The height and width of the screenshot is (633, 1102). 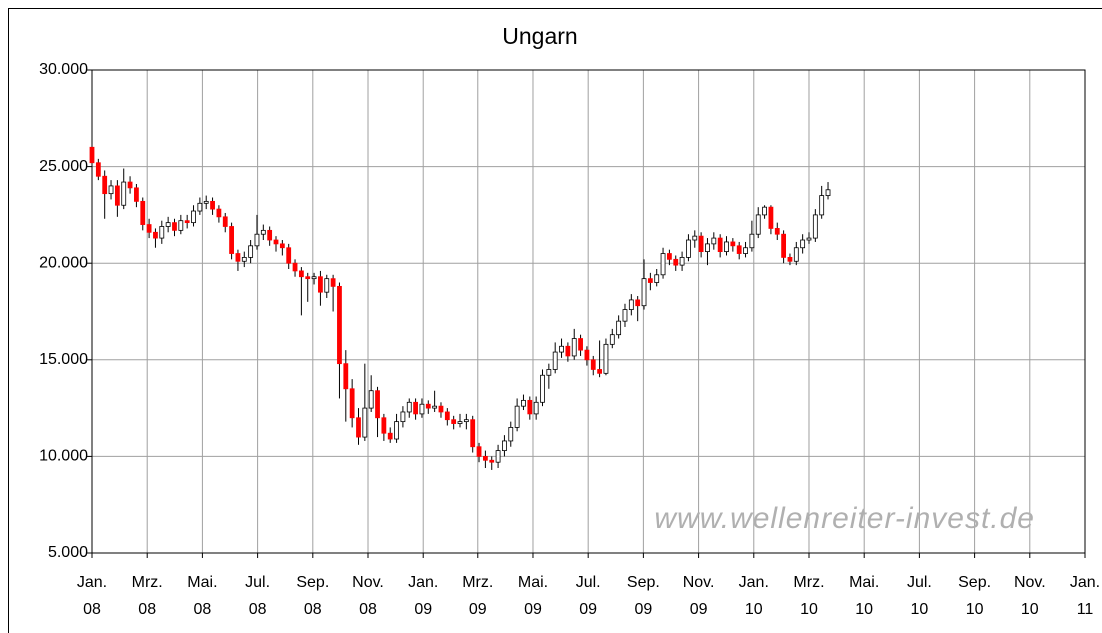 I want to click on y-tick-label: 10.000, so click(x=63, y=456).